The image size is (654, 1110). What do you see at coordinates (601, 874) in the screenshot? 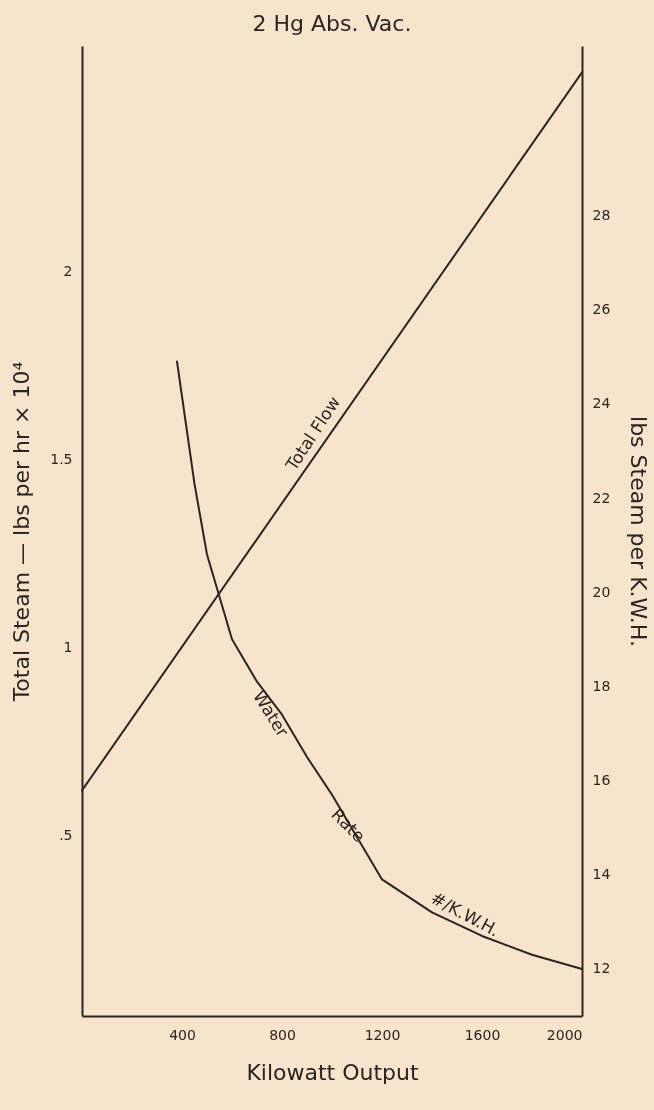
I see `y2-tick-label: 14` at bounding box center [601, 874].